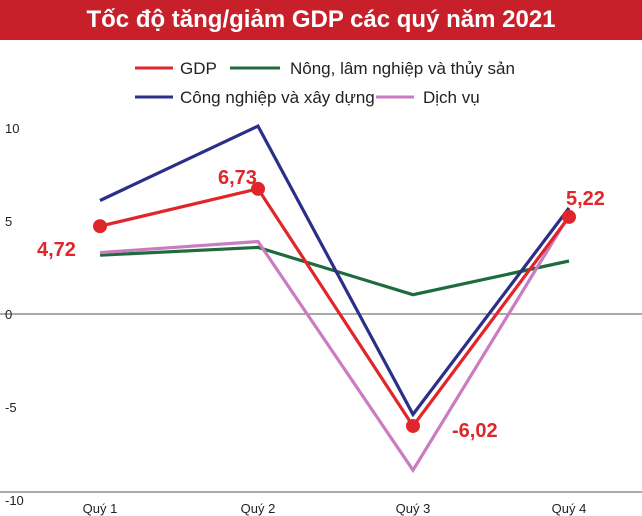  Describe the element at coordinates (198, 68) in the screenshot. I see `legend-label: GDP` at that location.